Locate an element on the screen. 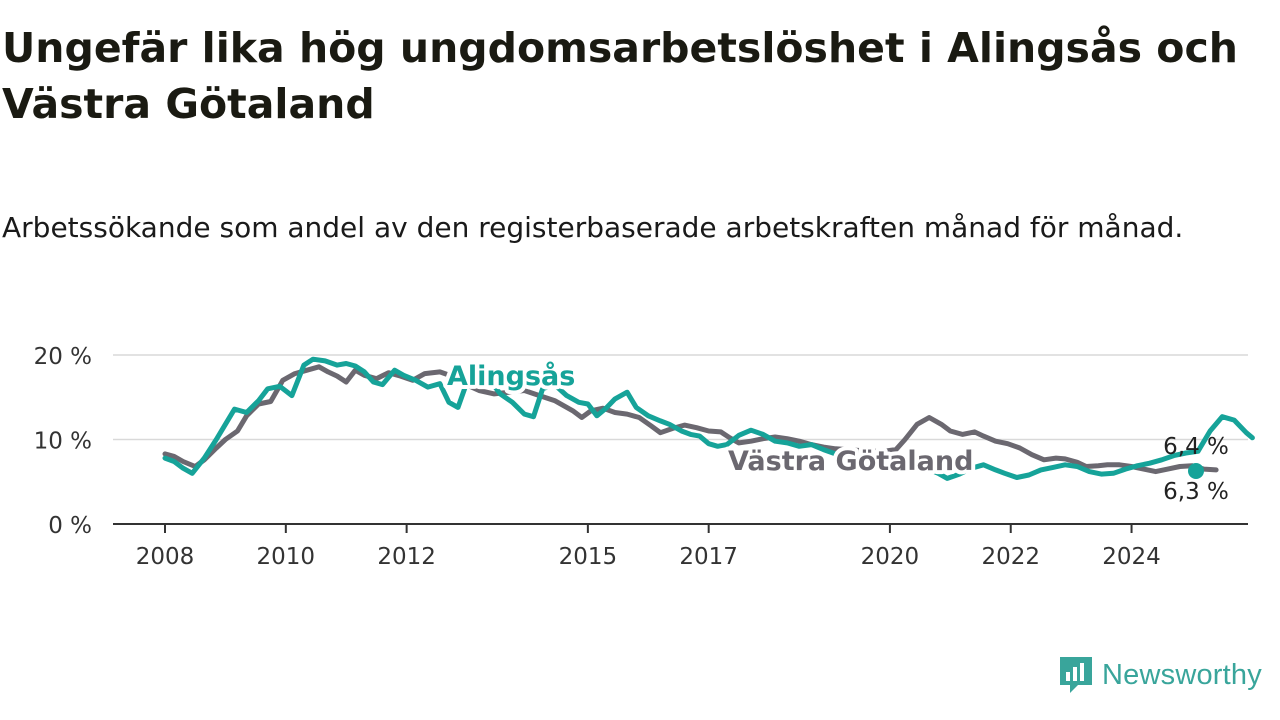 The height and width of the screenshot is (720, 1280). y-tick-label: 10 % is located at coordinates (63, 442).